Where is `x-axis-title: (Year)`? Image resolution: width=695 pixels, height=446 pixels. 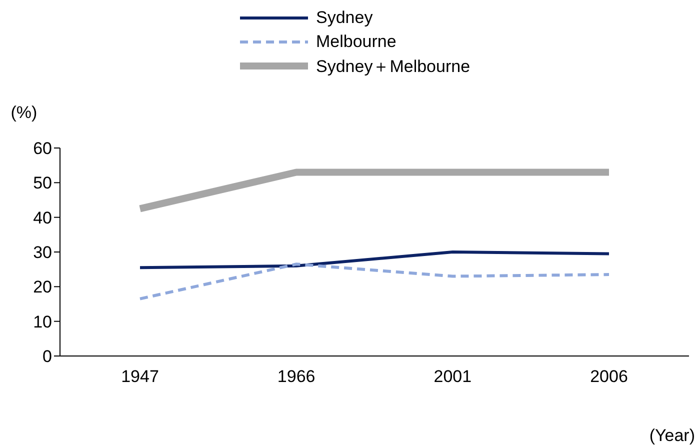
x-axis-title: (Year) is located at coordinates (672, 436).